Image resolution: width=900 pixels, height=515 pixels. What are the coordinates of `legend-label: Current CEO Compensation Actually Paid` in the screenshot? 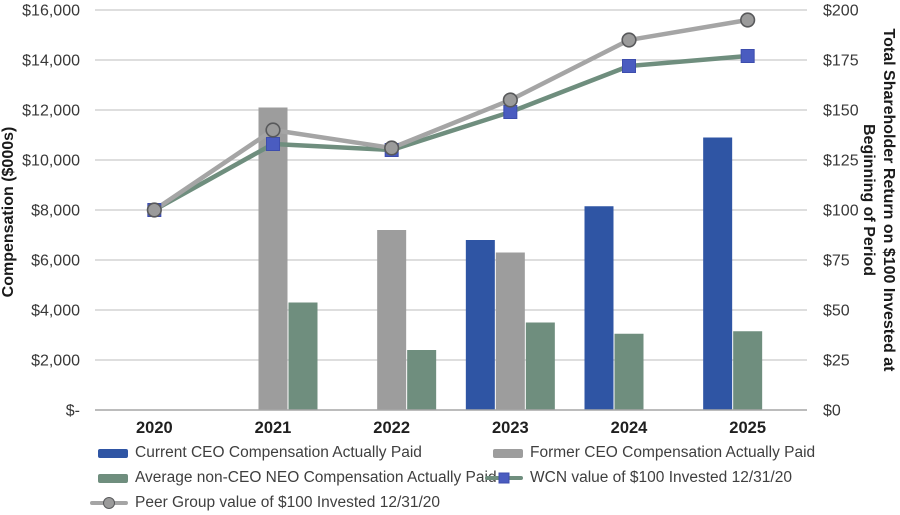 It's located at (278, 452).